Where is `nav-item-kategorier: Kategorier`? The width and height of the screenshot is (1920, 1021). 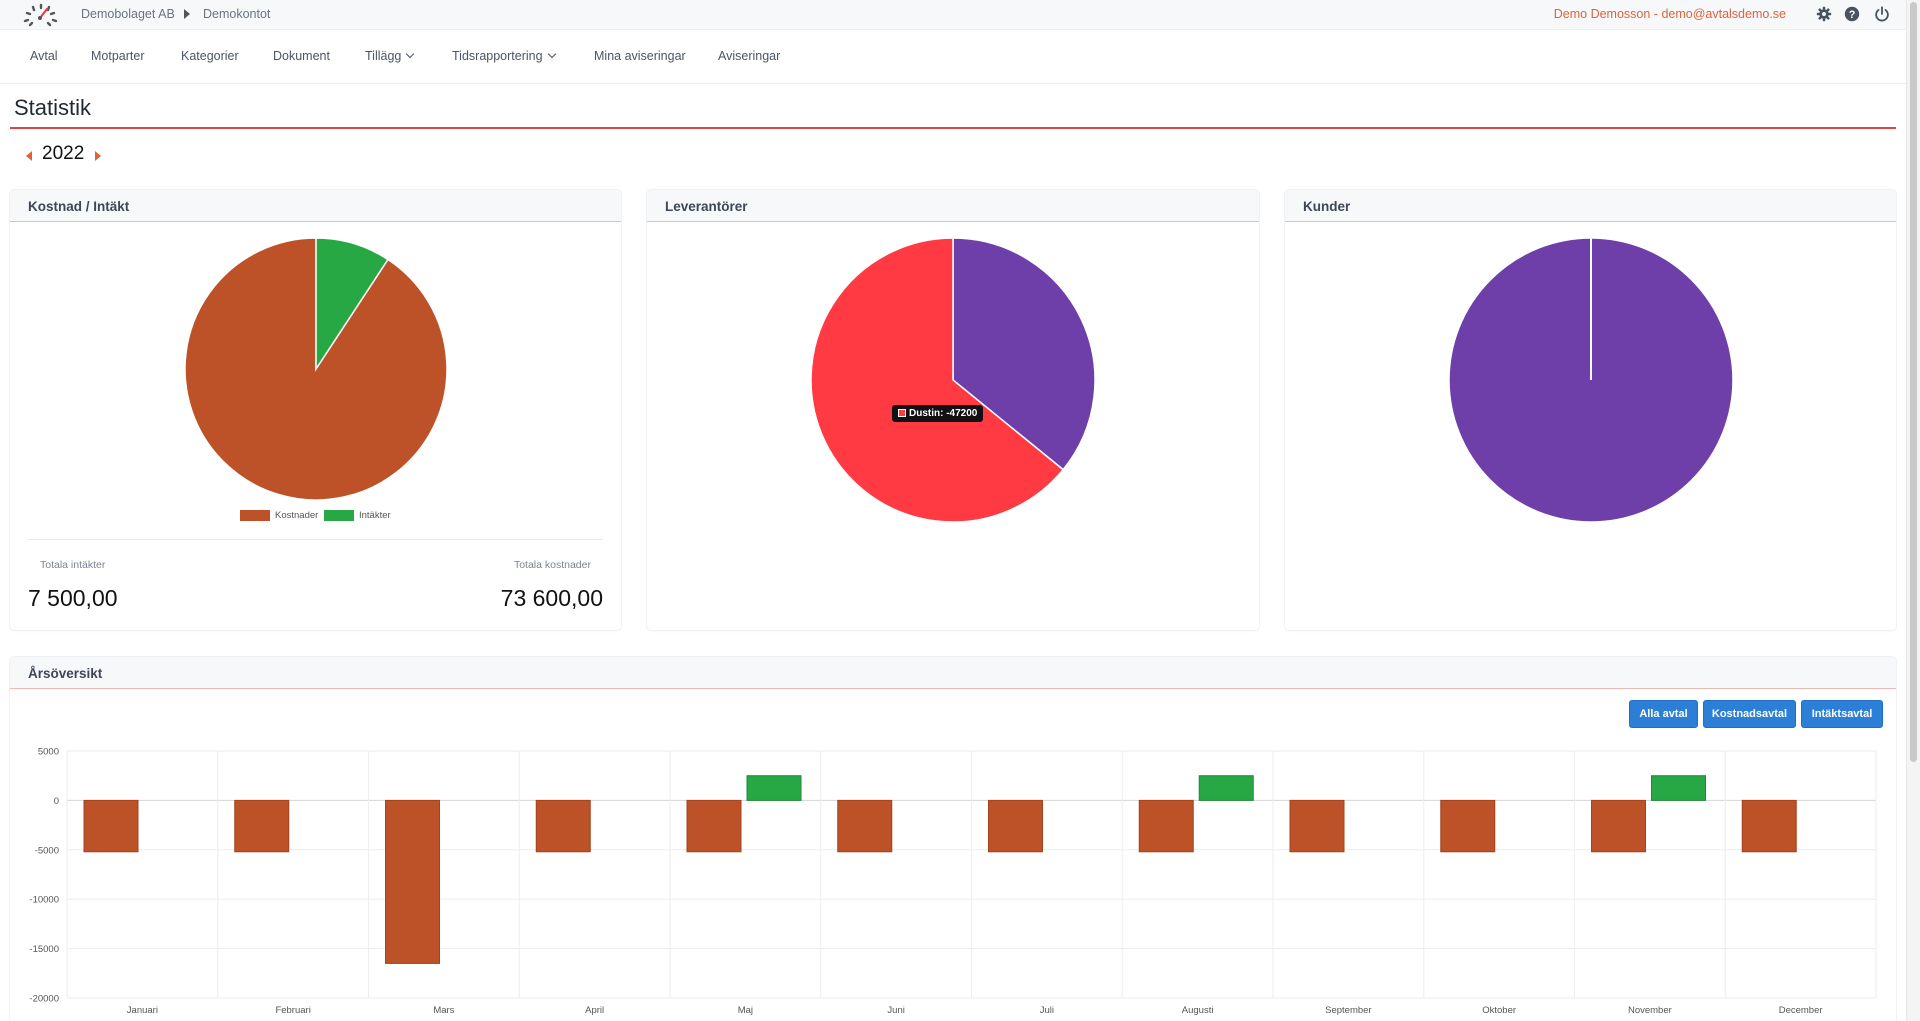
nav-item-kategorier: Kategorier is located at coordinates (210, 56).